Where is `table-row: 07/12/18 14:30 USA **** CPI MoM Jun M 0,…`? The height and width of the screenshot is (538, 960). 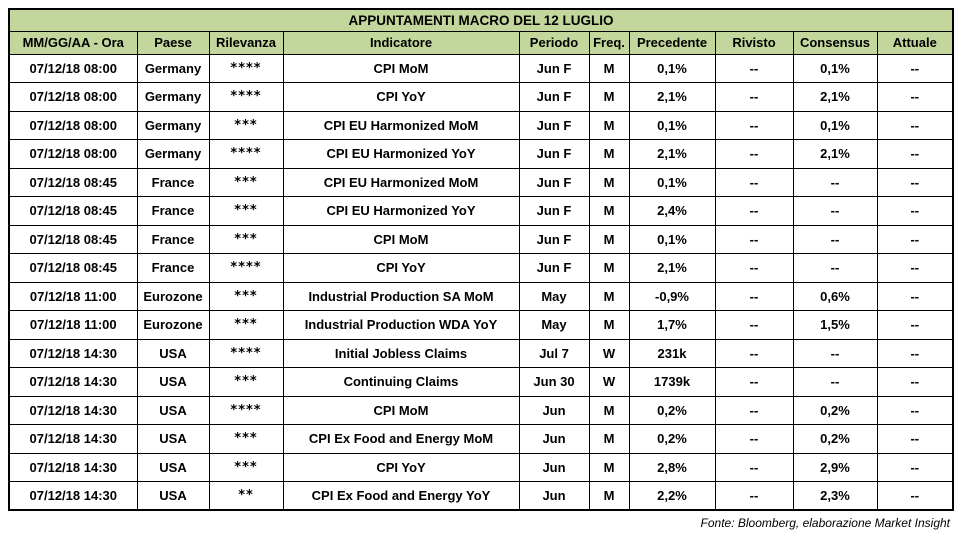 table-row: 07/12/18 14:30 USA **** CPI MoM Jun M 0,… is located at coordinates (481, 410).